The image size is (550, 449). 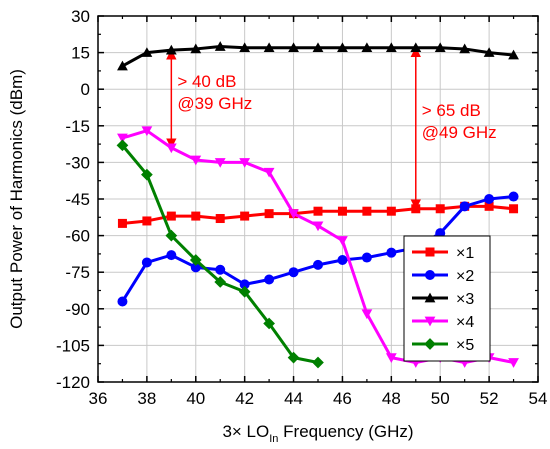 What do you see at coordinates (146, 398) in the screenshot?
I see `x-tick-label: 38` at bounding box center [146, 398].